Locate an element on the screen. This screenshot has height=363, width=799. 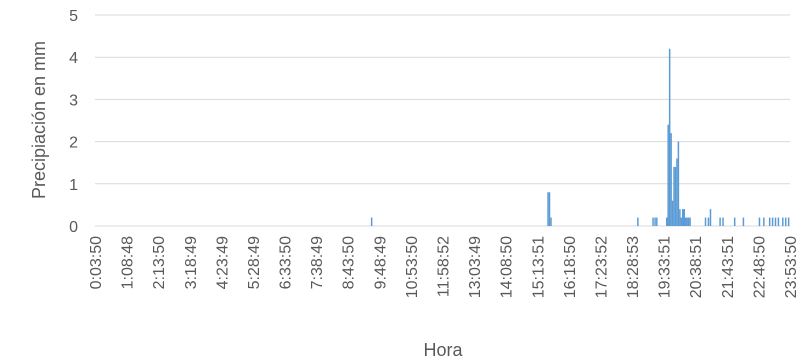
x-tick-label: 17:23:52 is located at coordinates (602, 267).